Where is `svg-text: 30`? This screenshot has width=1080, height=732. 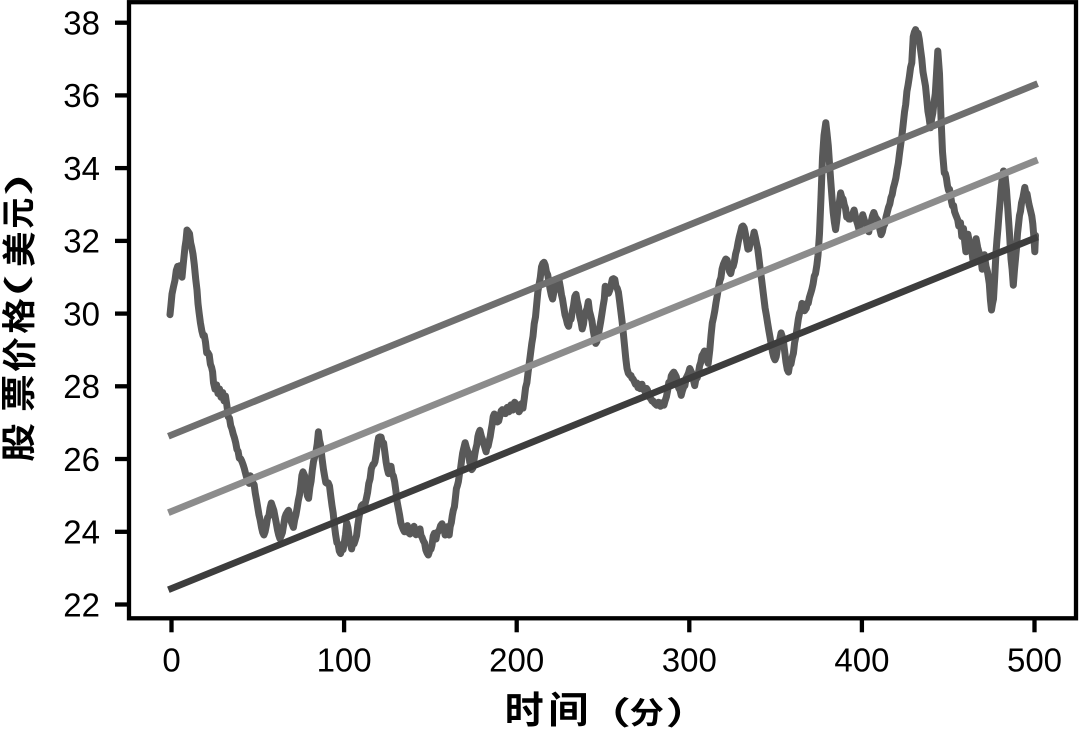 svg-text: 30 is located at coordinates (81, 313).